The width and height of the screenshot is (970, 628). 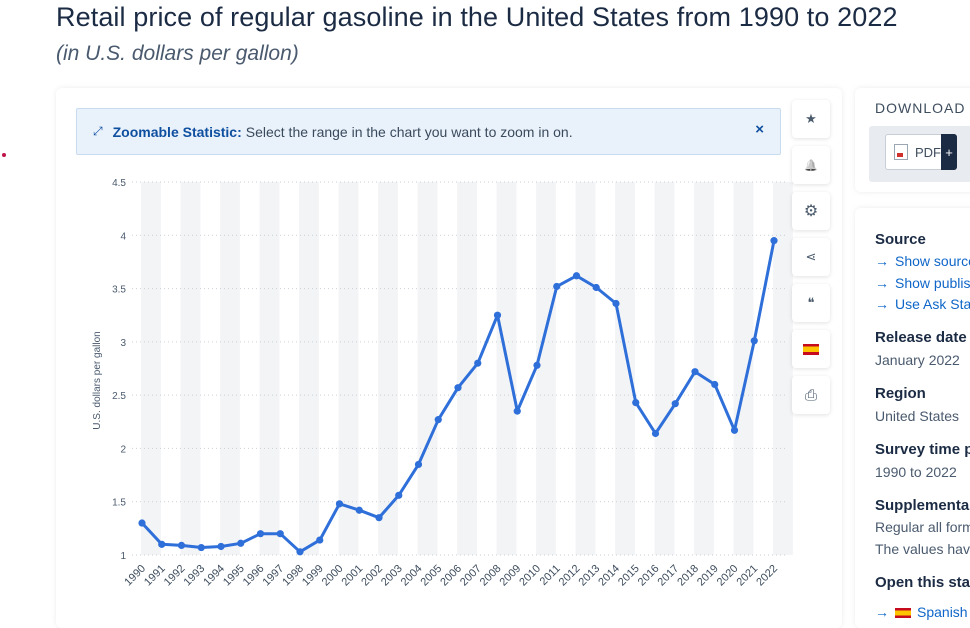 I want to click on share-icon: ⋖, so click(x=811, y=256).